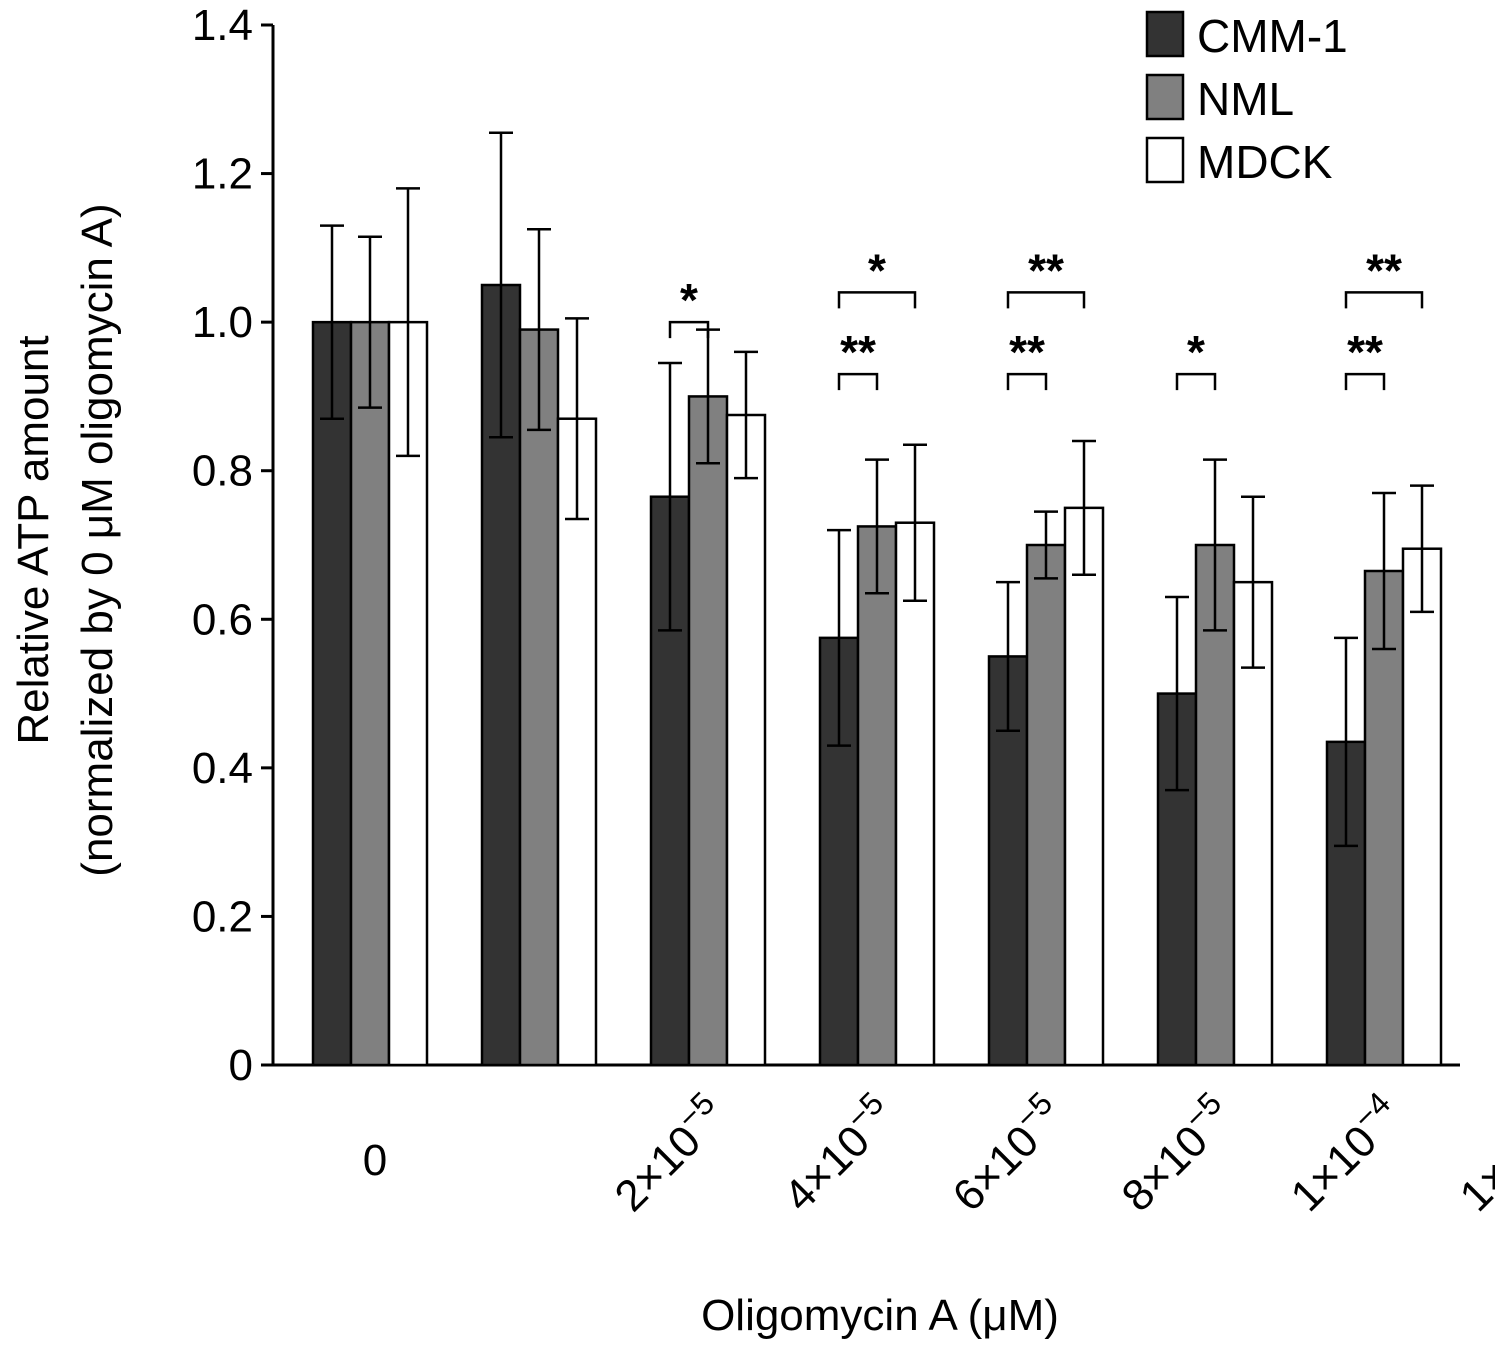 The image size is (1495, 1354). I want to click on y-tick-label: 0.6, so click(222, 619).